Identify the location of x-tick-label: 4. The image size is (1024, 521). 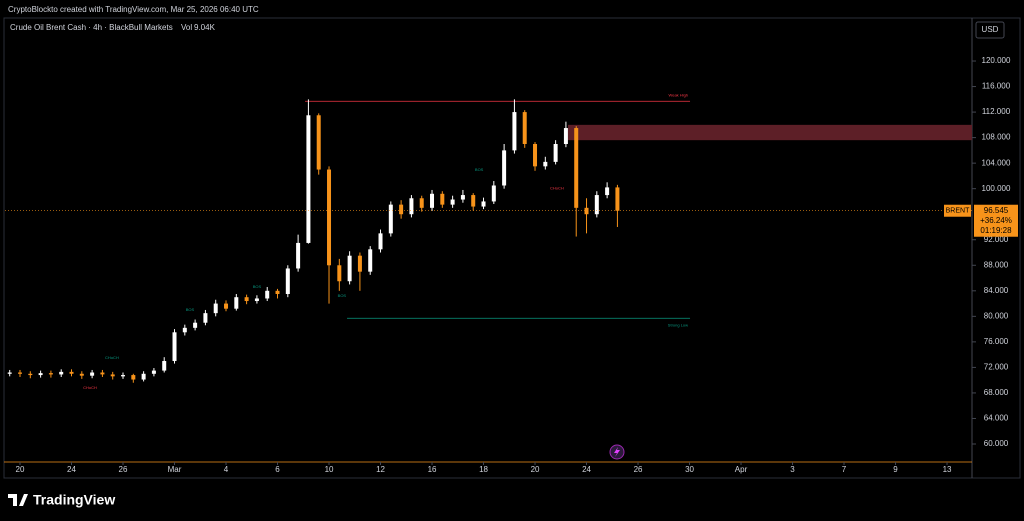
(226, 469).